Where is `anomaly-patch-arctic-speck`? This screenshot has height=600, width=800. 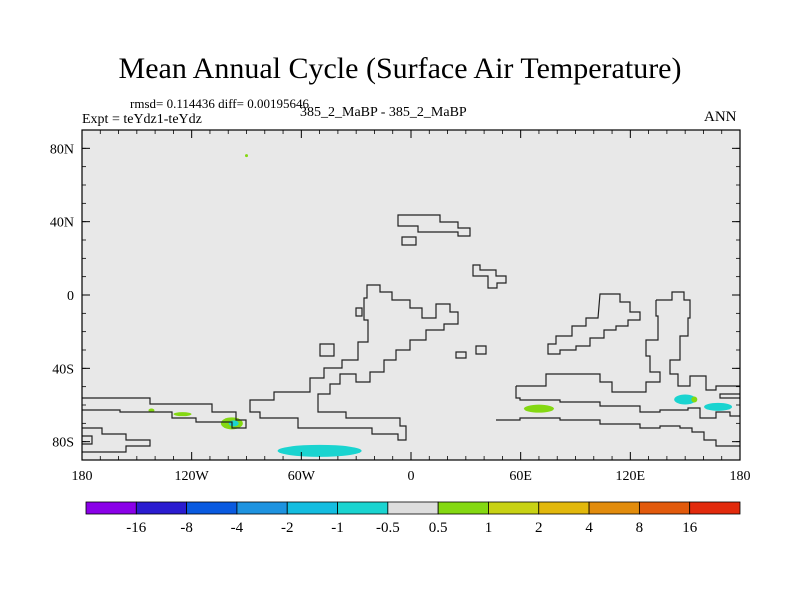 anomaly-patch-arctic-speck is located at coordinates (246, 156).